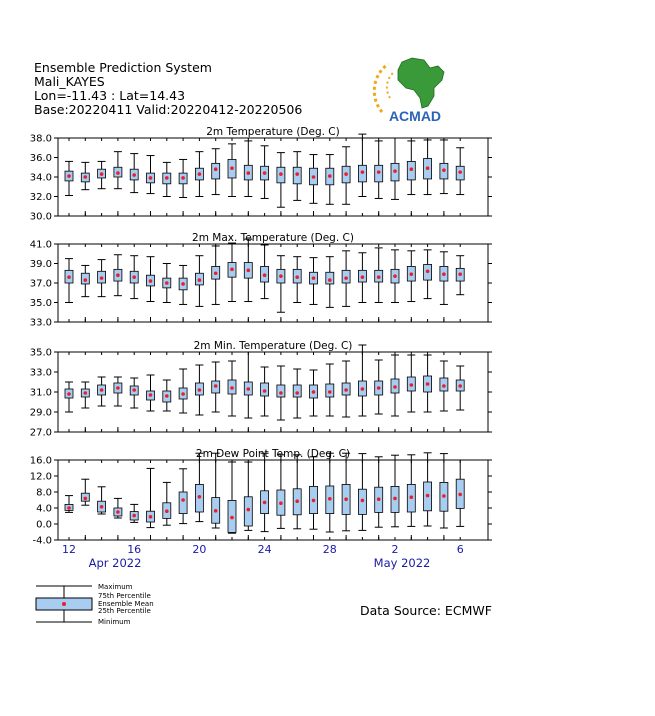 This screenshot has height=716, width=655. Describe the element at coordinates (124, 596) in the screenshot. I see `legend-p75-label: 75th Percentile` at that location.